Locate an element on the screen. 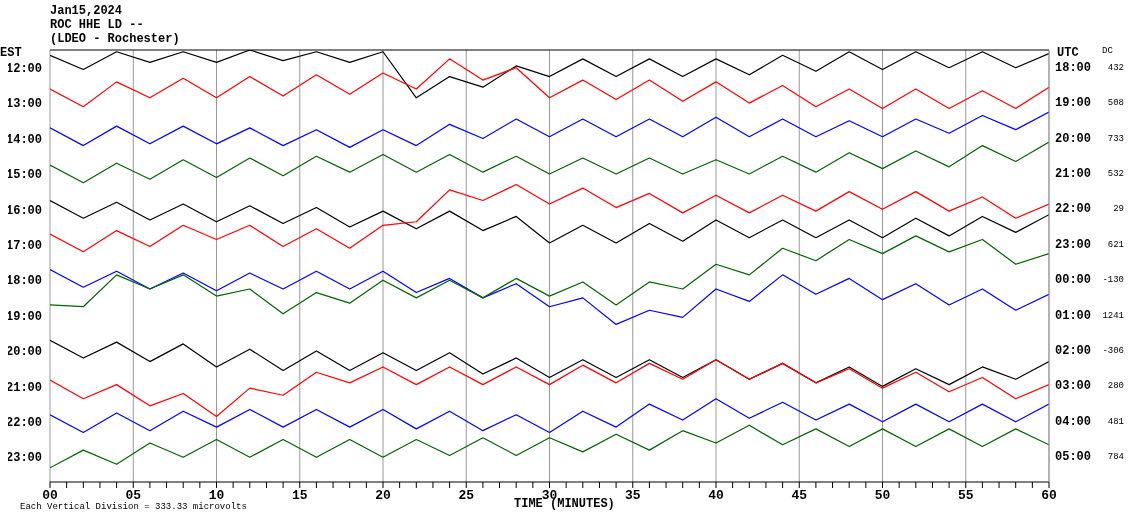 The height and width of the screenshot is (519, 1130). x-tick-label: 50 is located at coordinates (882, 496).